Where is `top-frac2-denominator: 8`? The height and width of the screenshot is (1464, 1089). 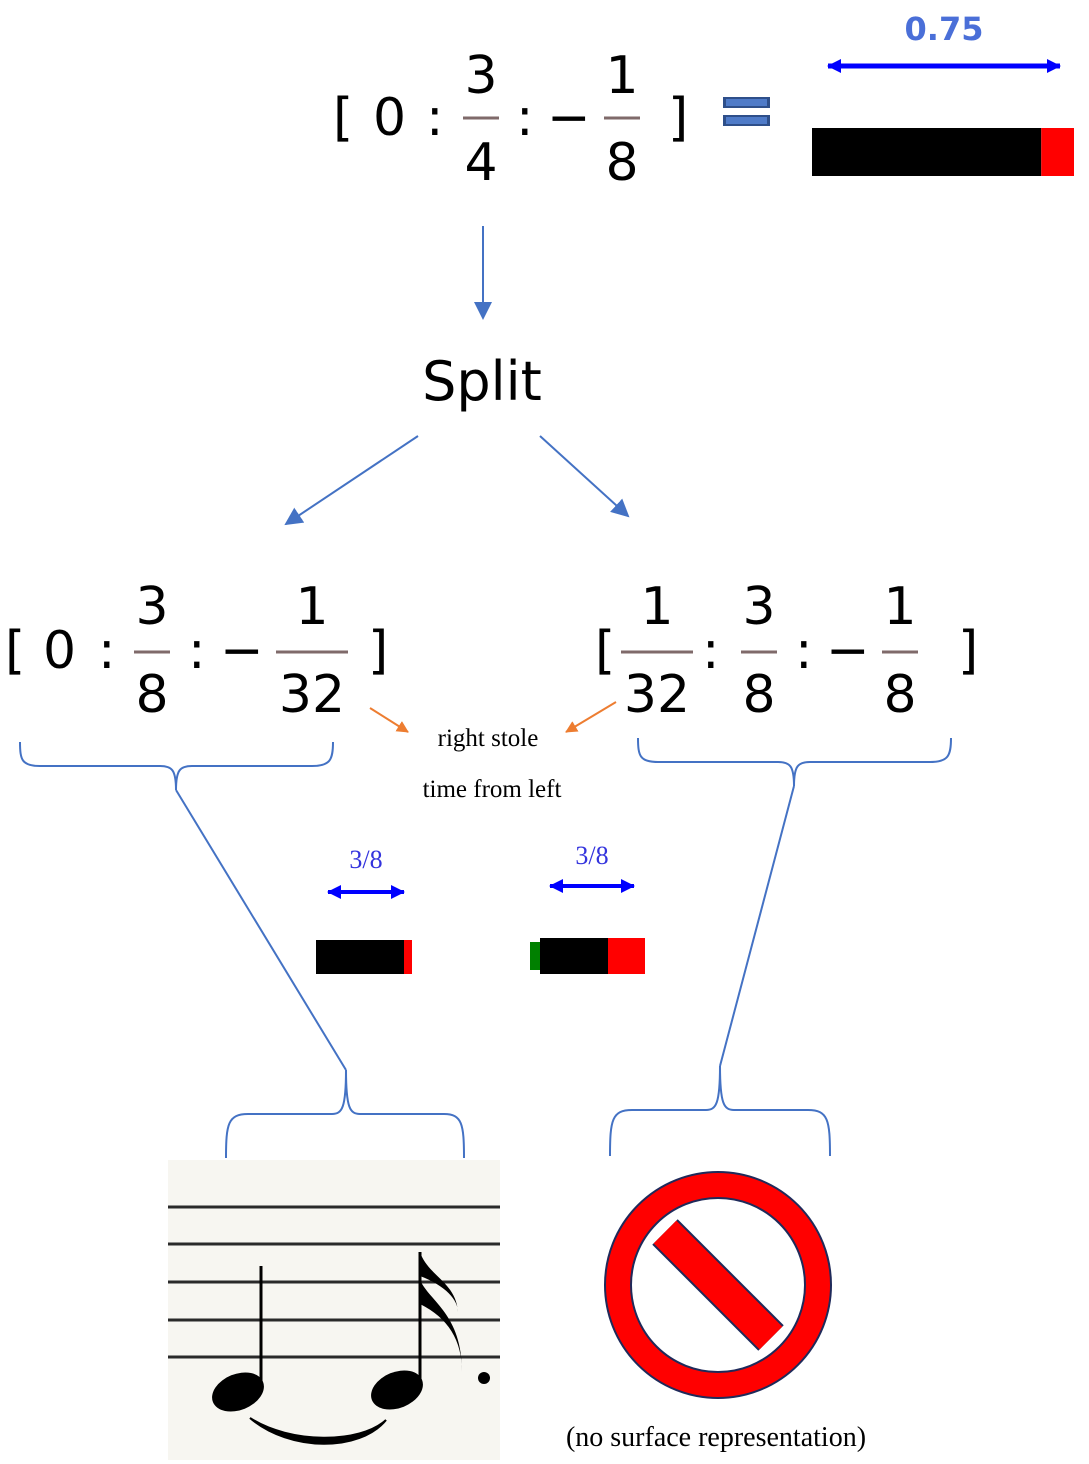
top-frac2-denominator: 8 is located at coordinates (621, 163).